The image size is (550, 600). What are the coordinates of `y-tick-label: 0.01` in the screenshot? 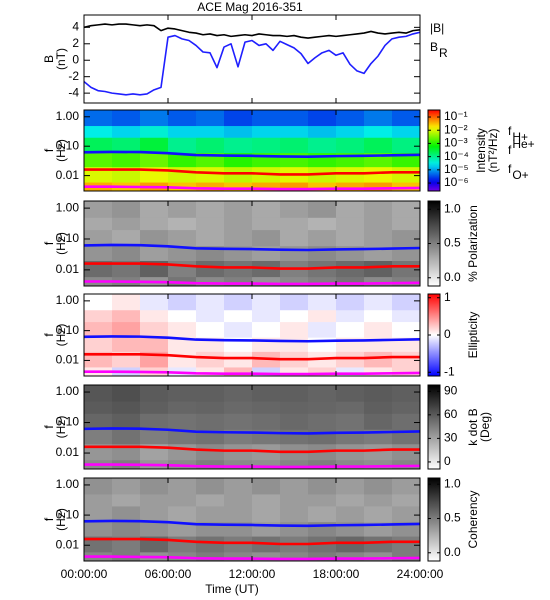 It's located at (68, 269).